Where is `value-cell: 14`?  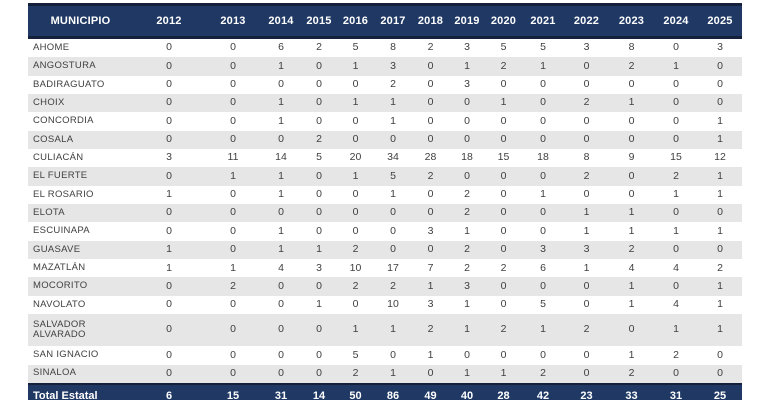
value-cell: 14 is located at coordinates (281, 157).